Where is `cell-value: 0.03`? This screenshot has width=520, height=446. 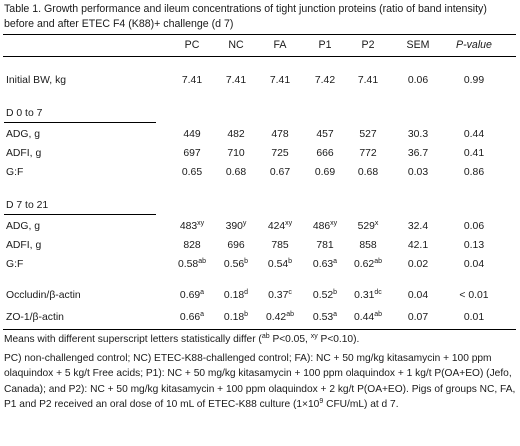 cell-value: 0.03 is located at coordinates (418, 172).